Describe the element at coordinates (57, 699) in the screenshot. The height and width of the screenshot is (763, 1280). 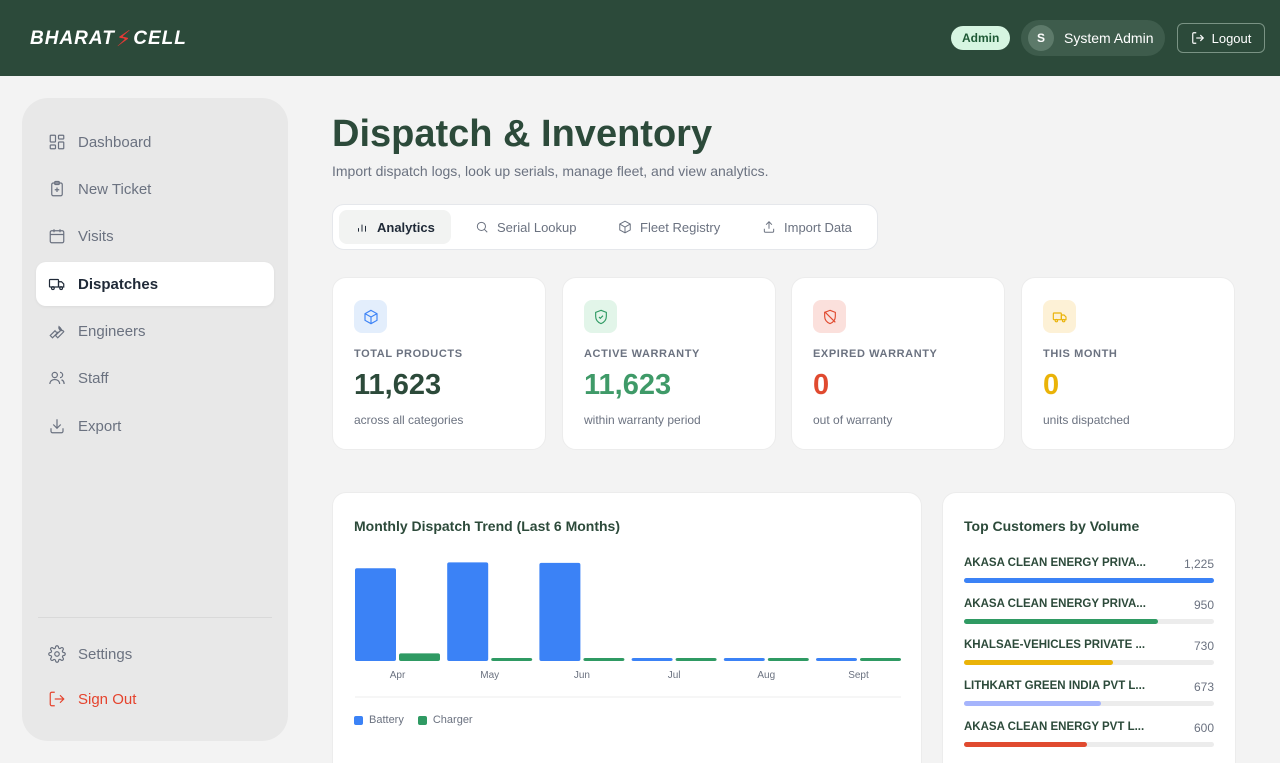
I see `sign-out-icon` at that location.